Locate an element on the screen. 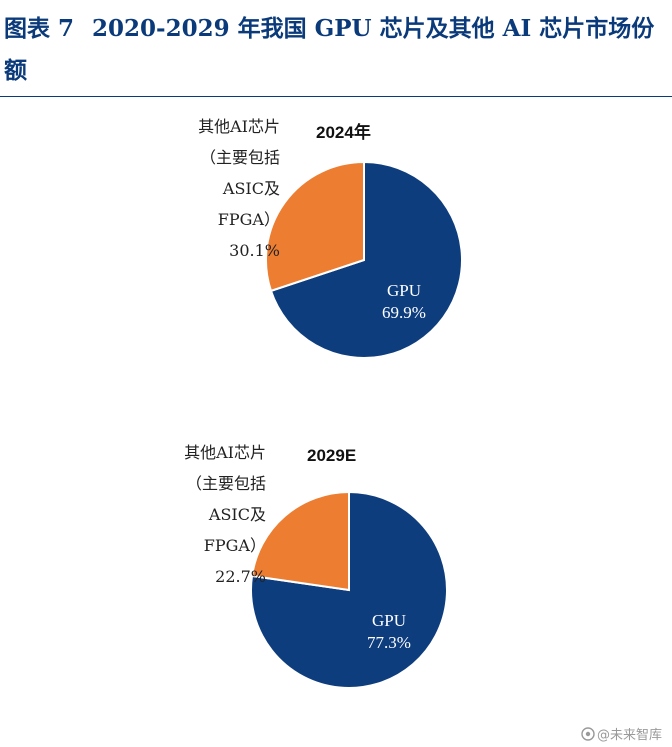 The height and width of the screenshot is (747, 672). other-chips-label-2029e: 其他AI芯片 （主要包括 ASIC及 FPGA） 22.7% is located at coordinates (185, 514).